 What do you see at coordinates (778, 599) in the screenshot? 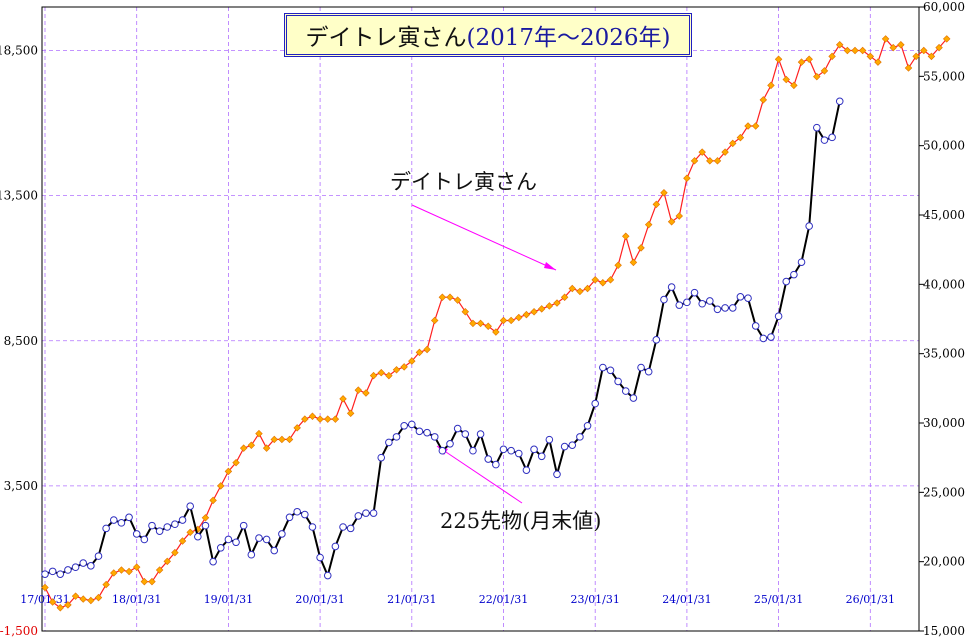
I see `x-tick-label: 25/01/31` at bounding box center [778, 599].